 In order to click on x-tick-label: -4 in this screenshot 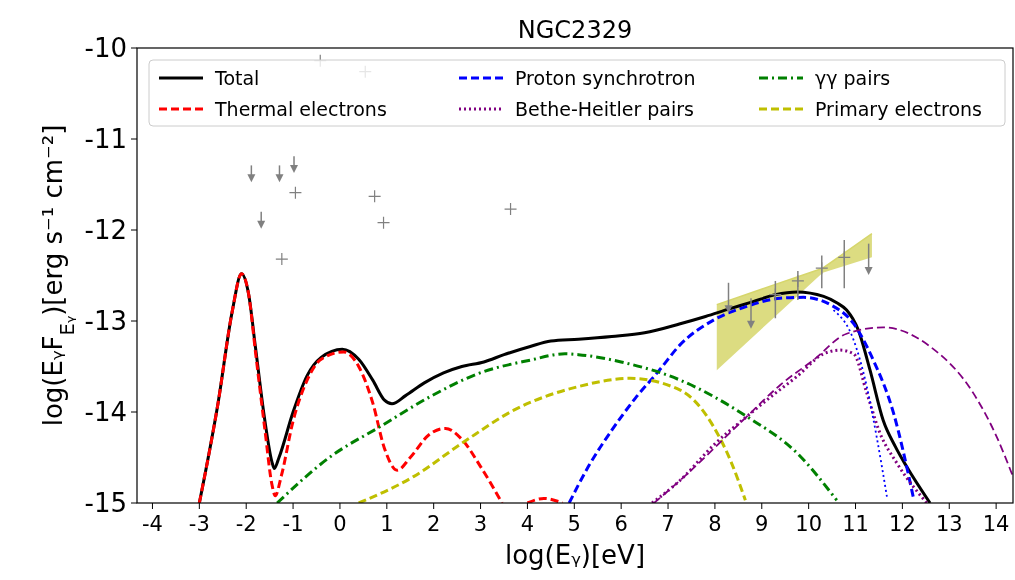, I will do `click(152, 524)`.